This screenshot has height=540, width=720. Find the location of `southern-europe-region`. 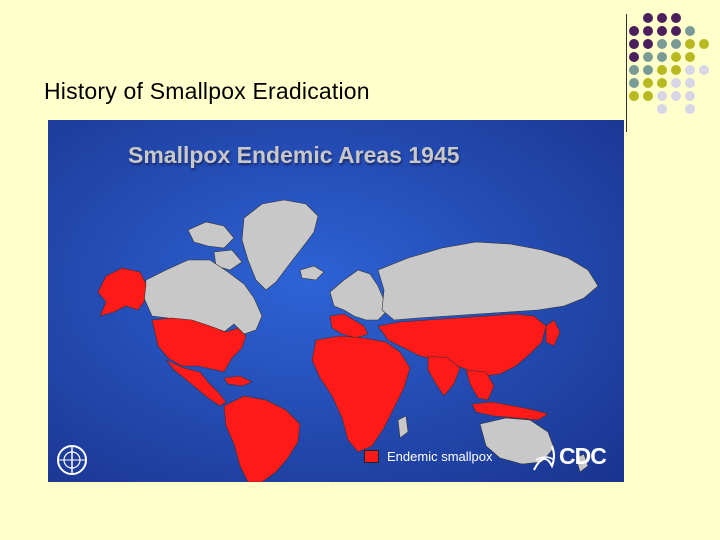

southern-europe-region is located at coordinates (349, 326).